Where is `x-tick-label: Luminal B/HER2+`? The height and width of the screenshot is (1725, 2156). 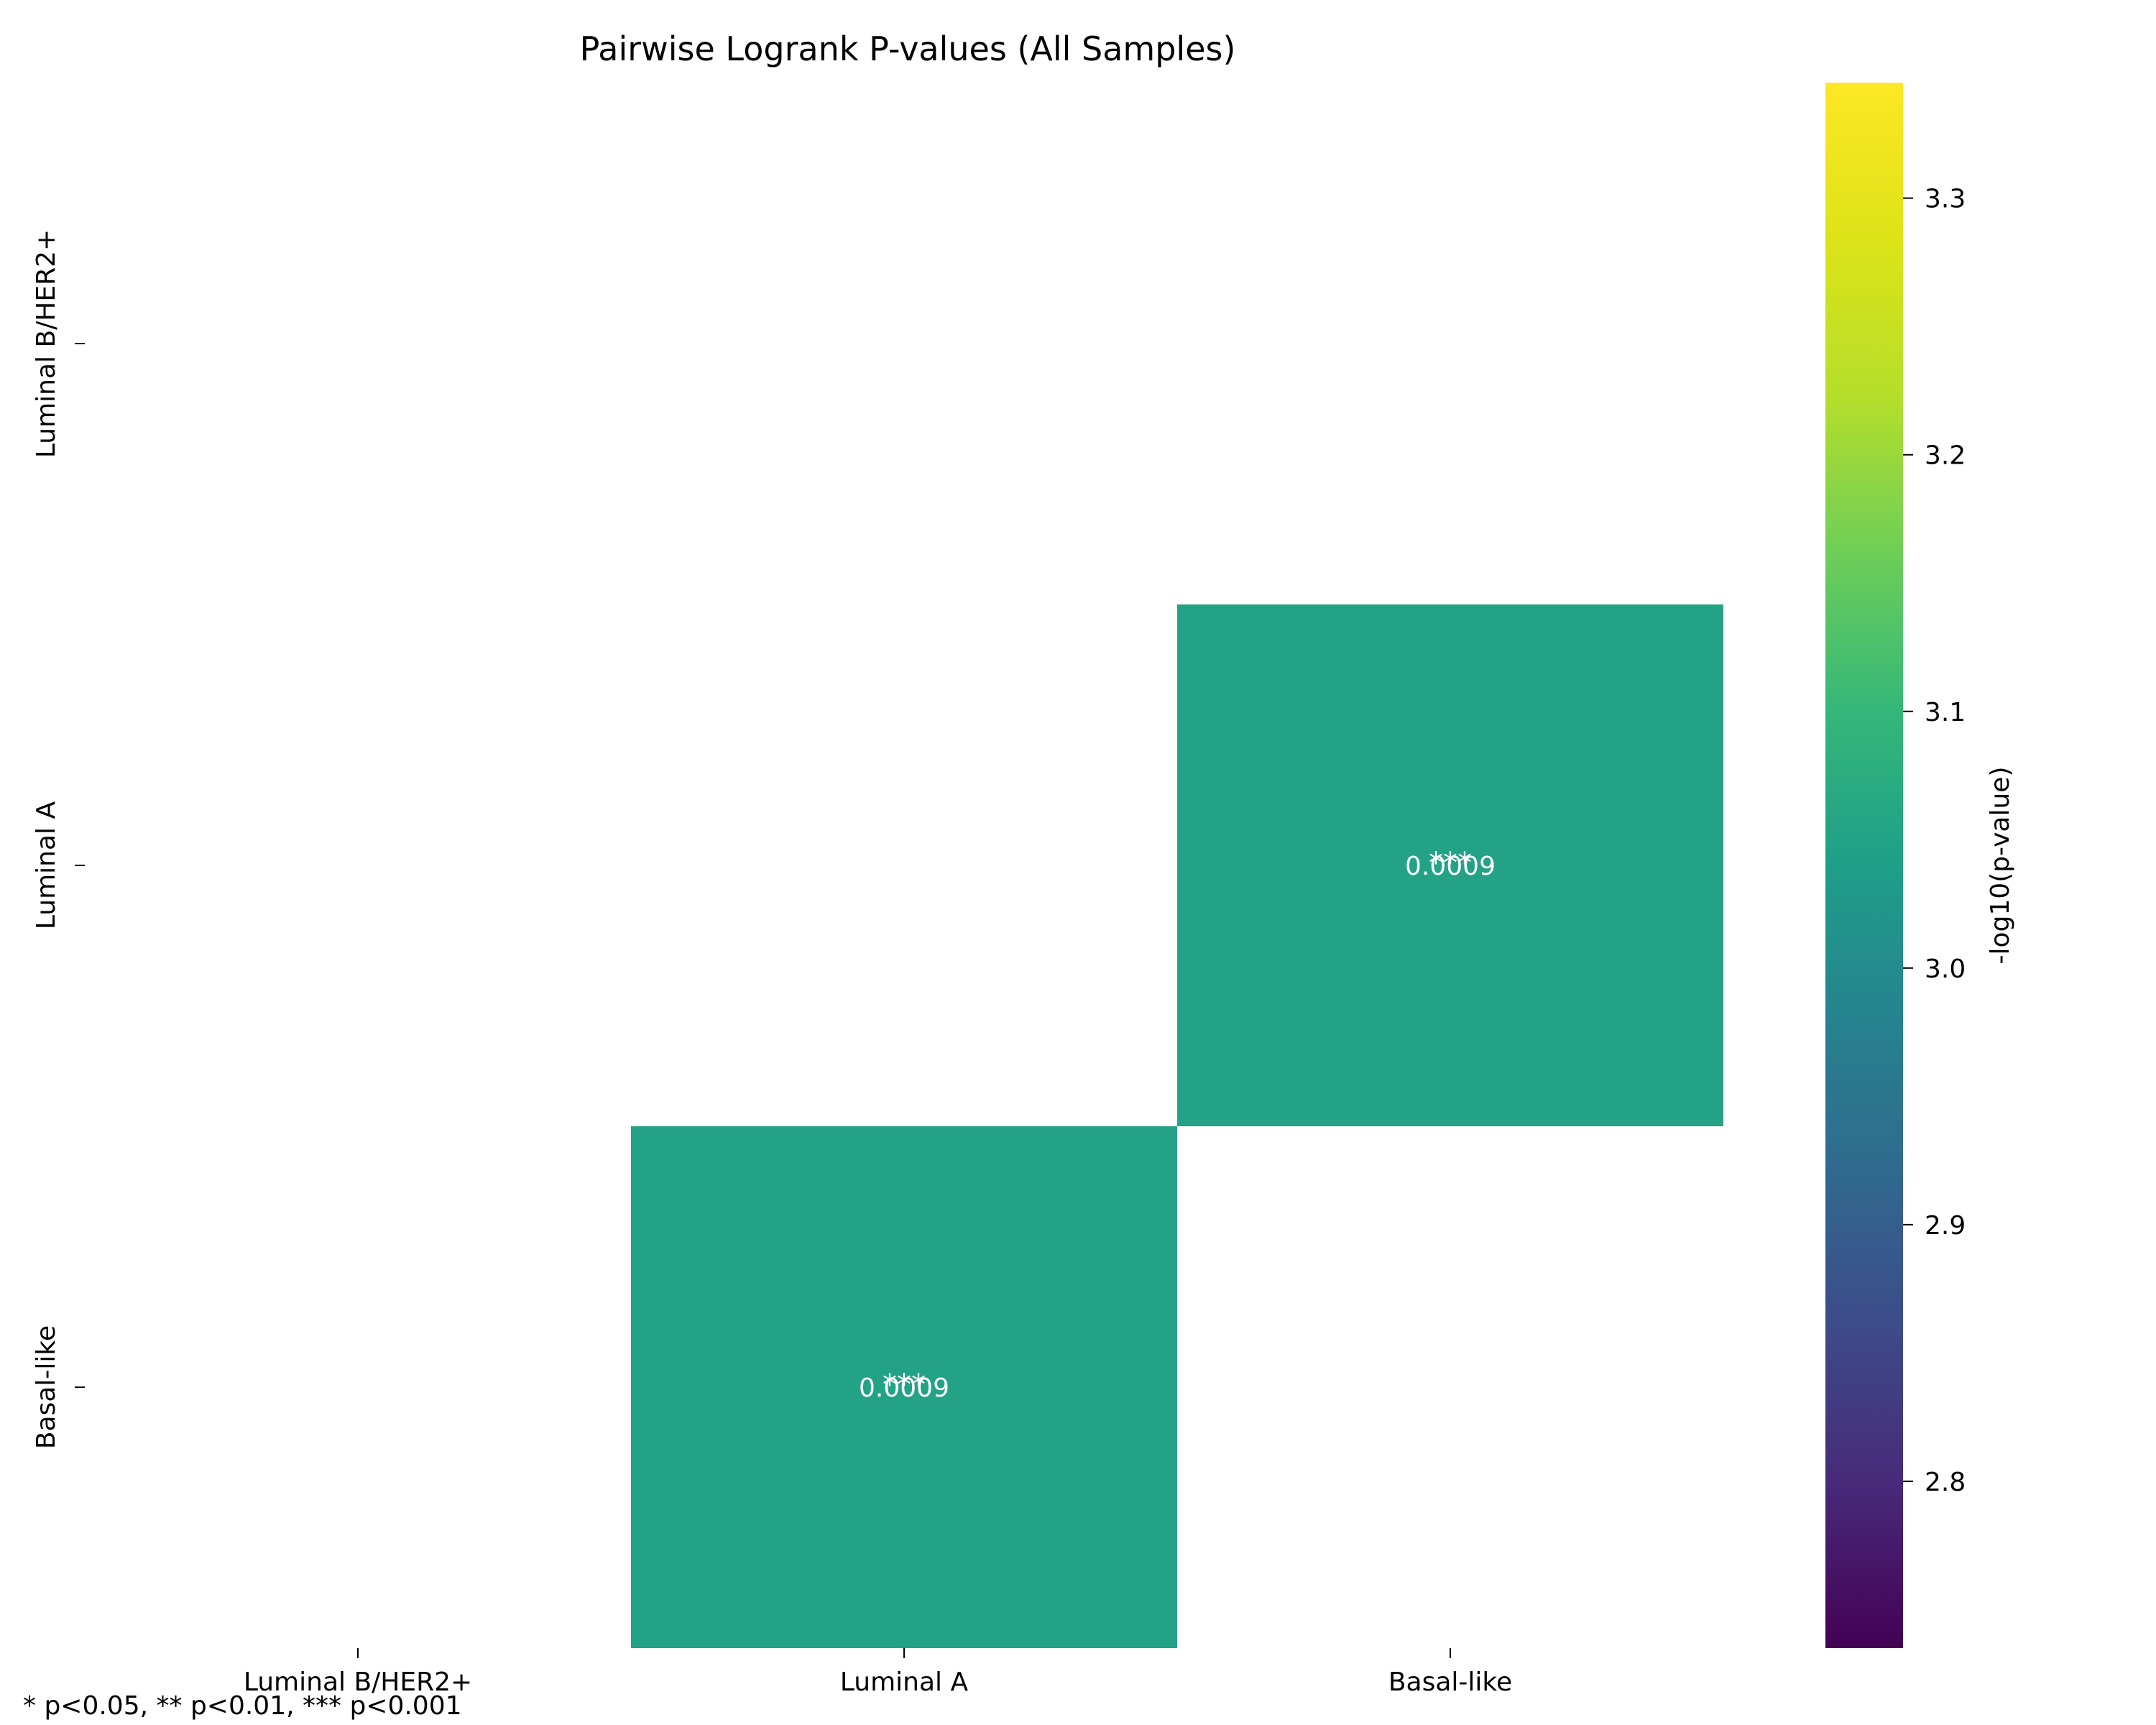
x-tick-label: Luminal B/HER2+ is located at coordinates (358, 1682).